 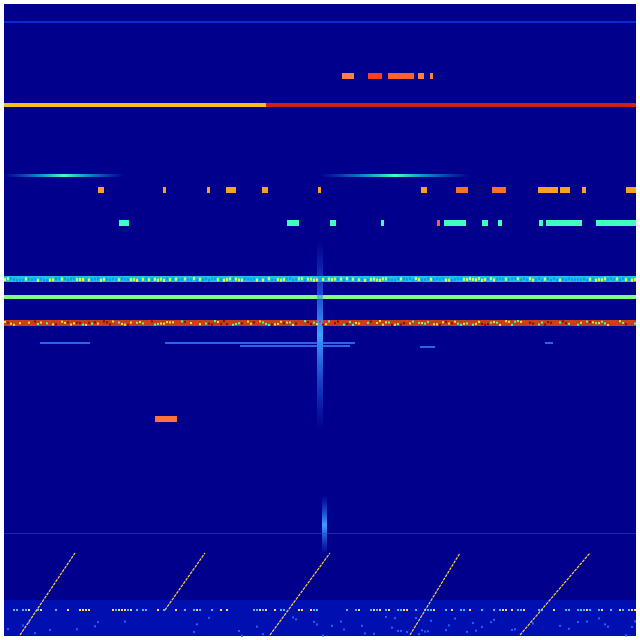 I want to click on tone-band, so click(x=451, y=105).